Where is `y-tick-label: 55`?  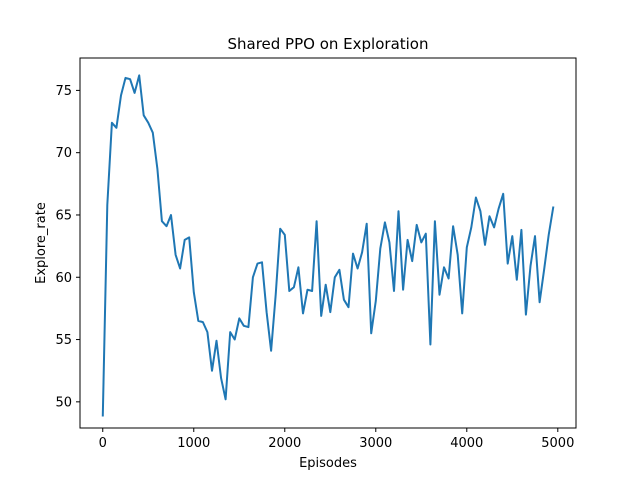
y-tick-label: 55 is located at coordinates (63, 340).